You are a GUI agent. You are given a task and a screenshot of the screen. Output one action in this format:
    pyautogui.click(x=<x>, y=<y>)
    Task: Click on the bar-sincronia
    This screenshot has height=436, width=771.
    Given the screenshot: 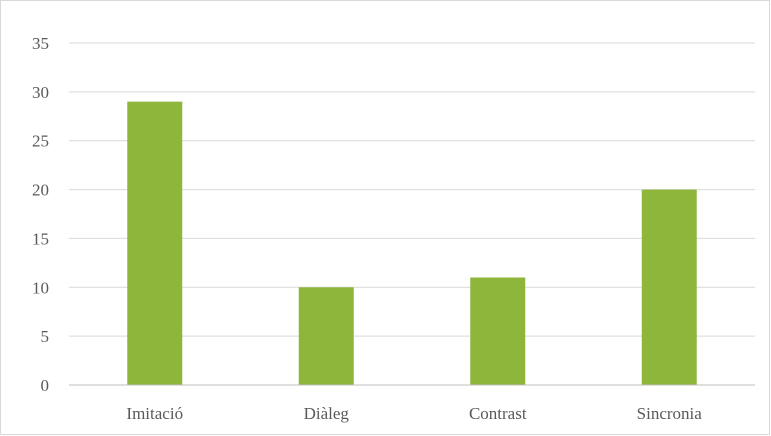 What is the action you would take?
    pyautogui.click(x=669, y=287)
    